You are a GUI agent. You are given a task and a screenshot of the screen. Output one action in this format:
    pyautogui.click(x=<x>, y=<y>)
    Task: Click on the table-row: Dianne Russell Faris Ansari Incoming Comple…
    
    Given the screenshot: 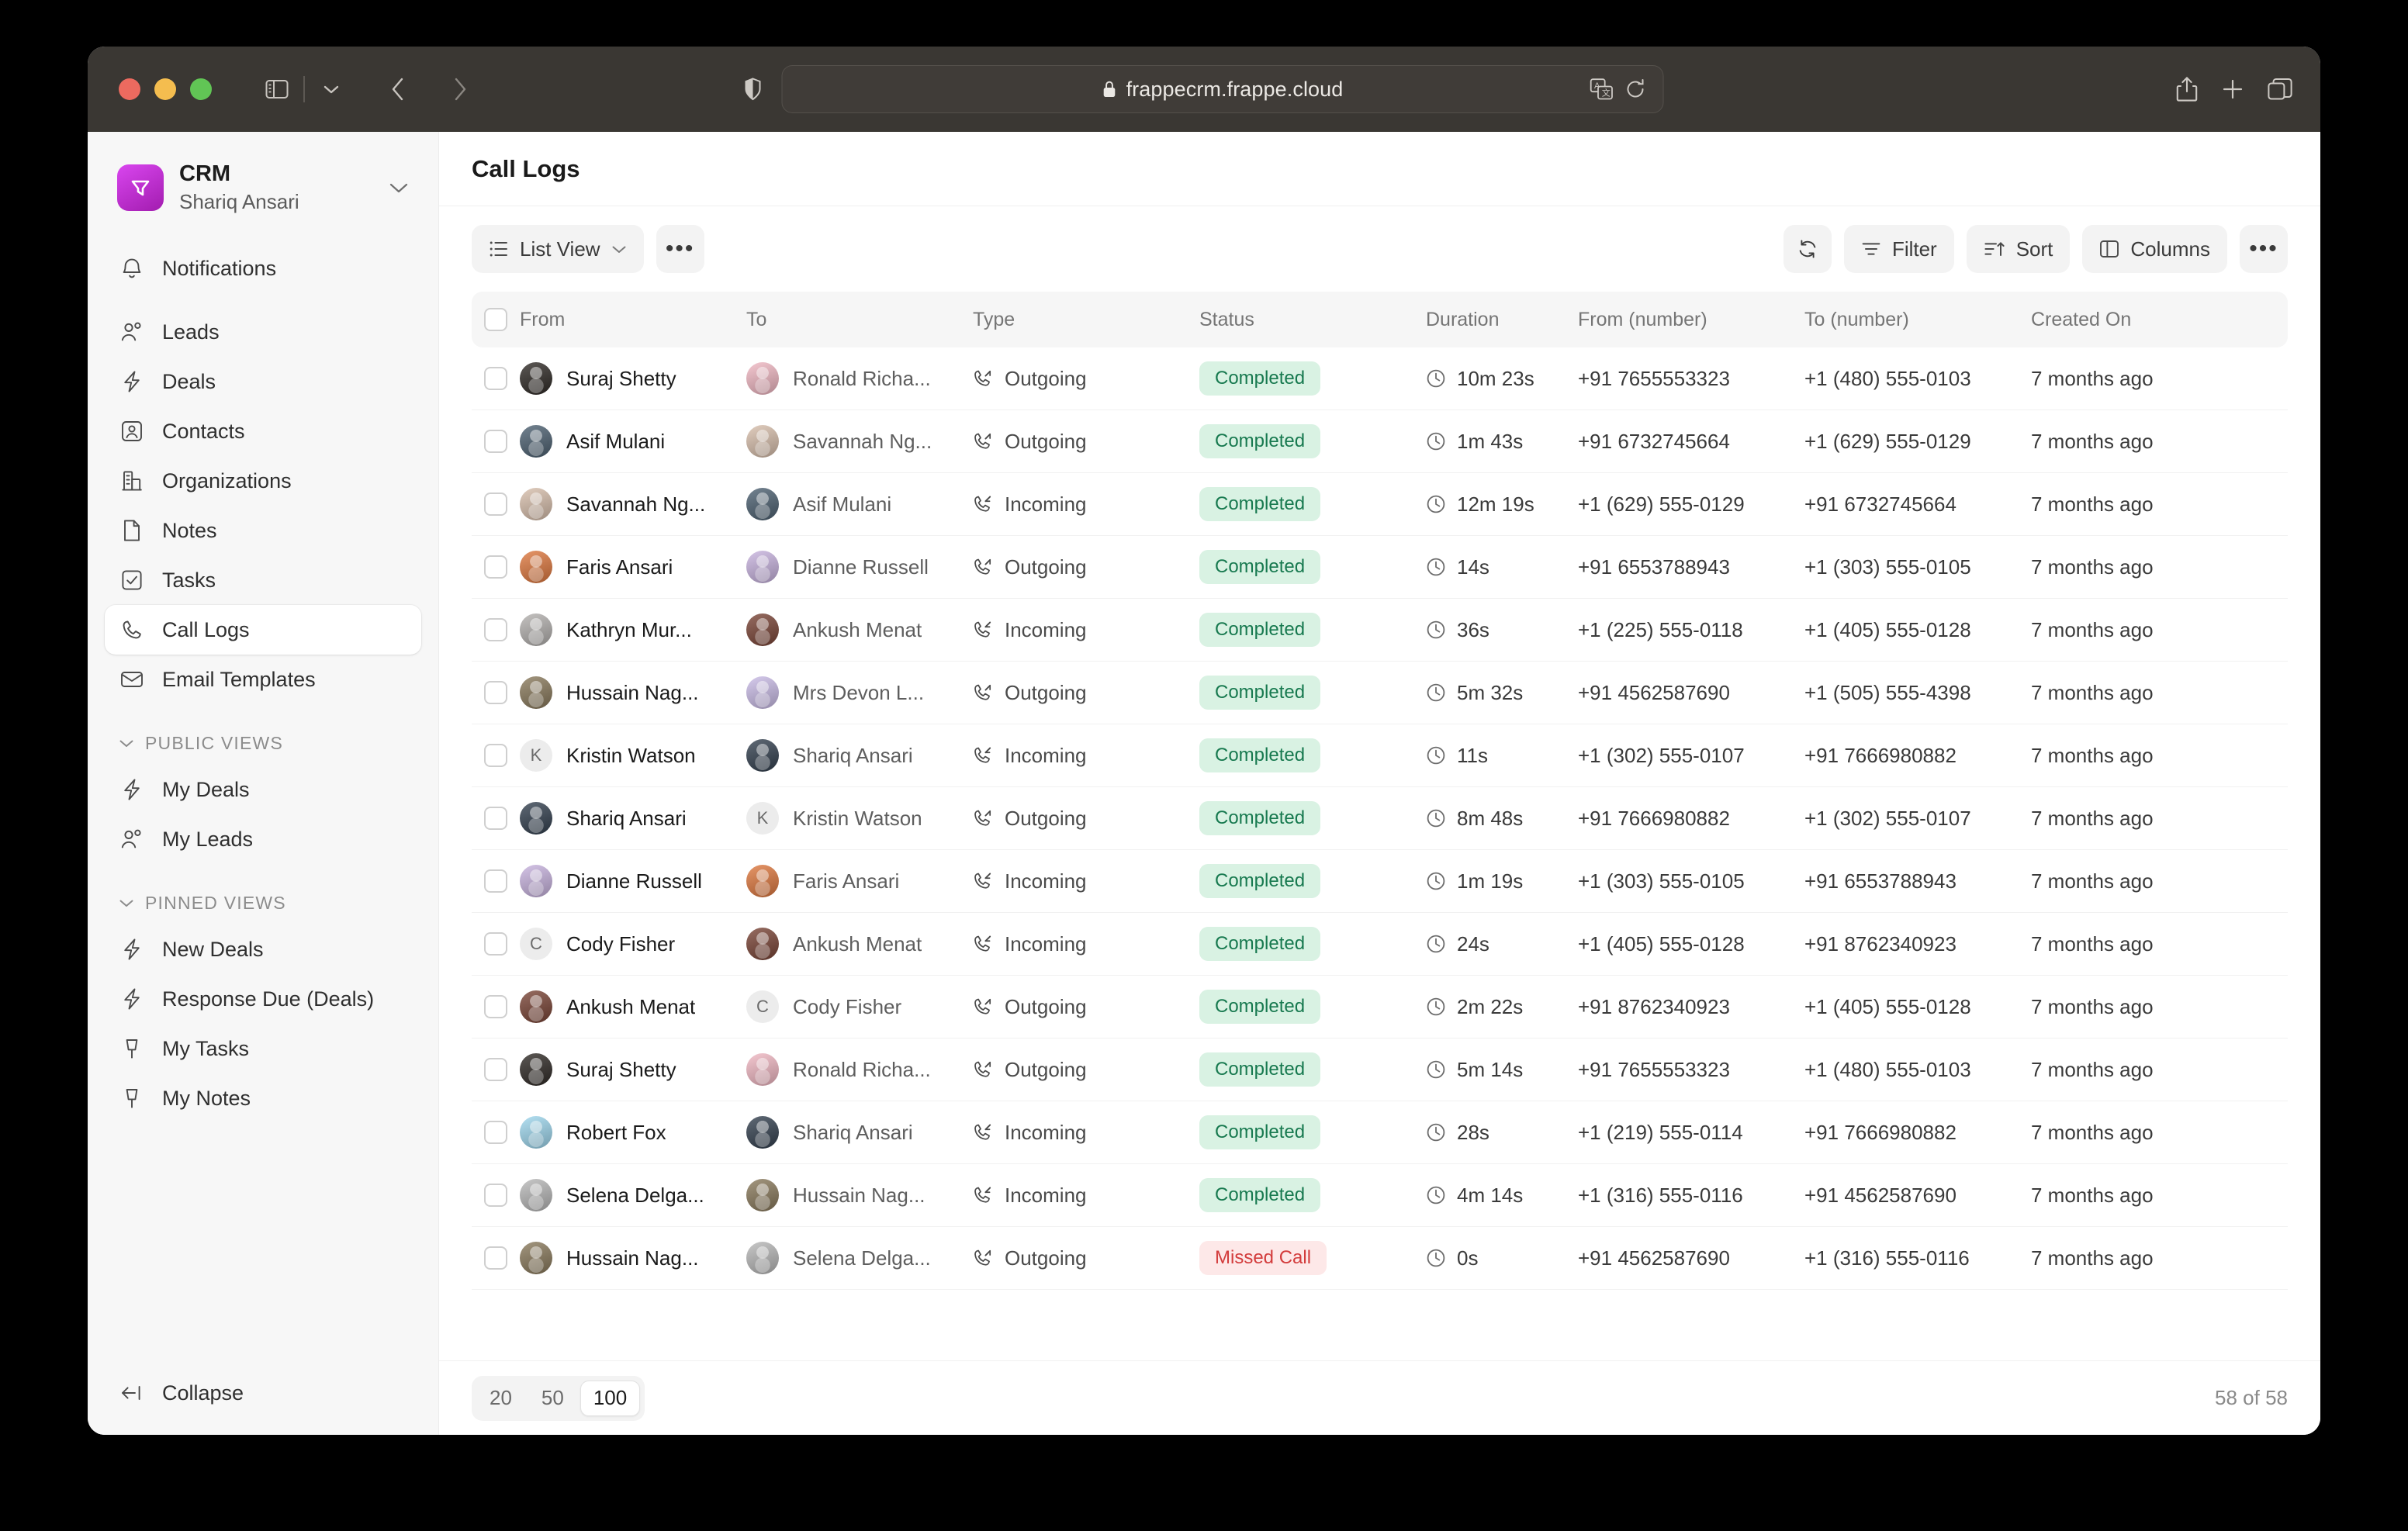 What is the action you would take?
    pyautogui.click(x=1380, y=881)
    